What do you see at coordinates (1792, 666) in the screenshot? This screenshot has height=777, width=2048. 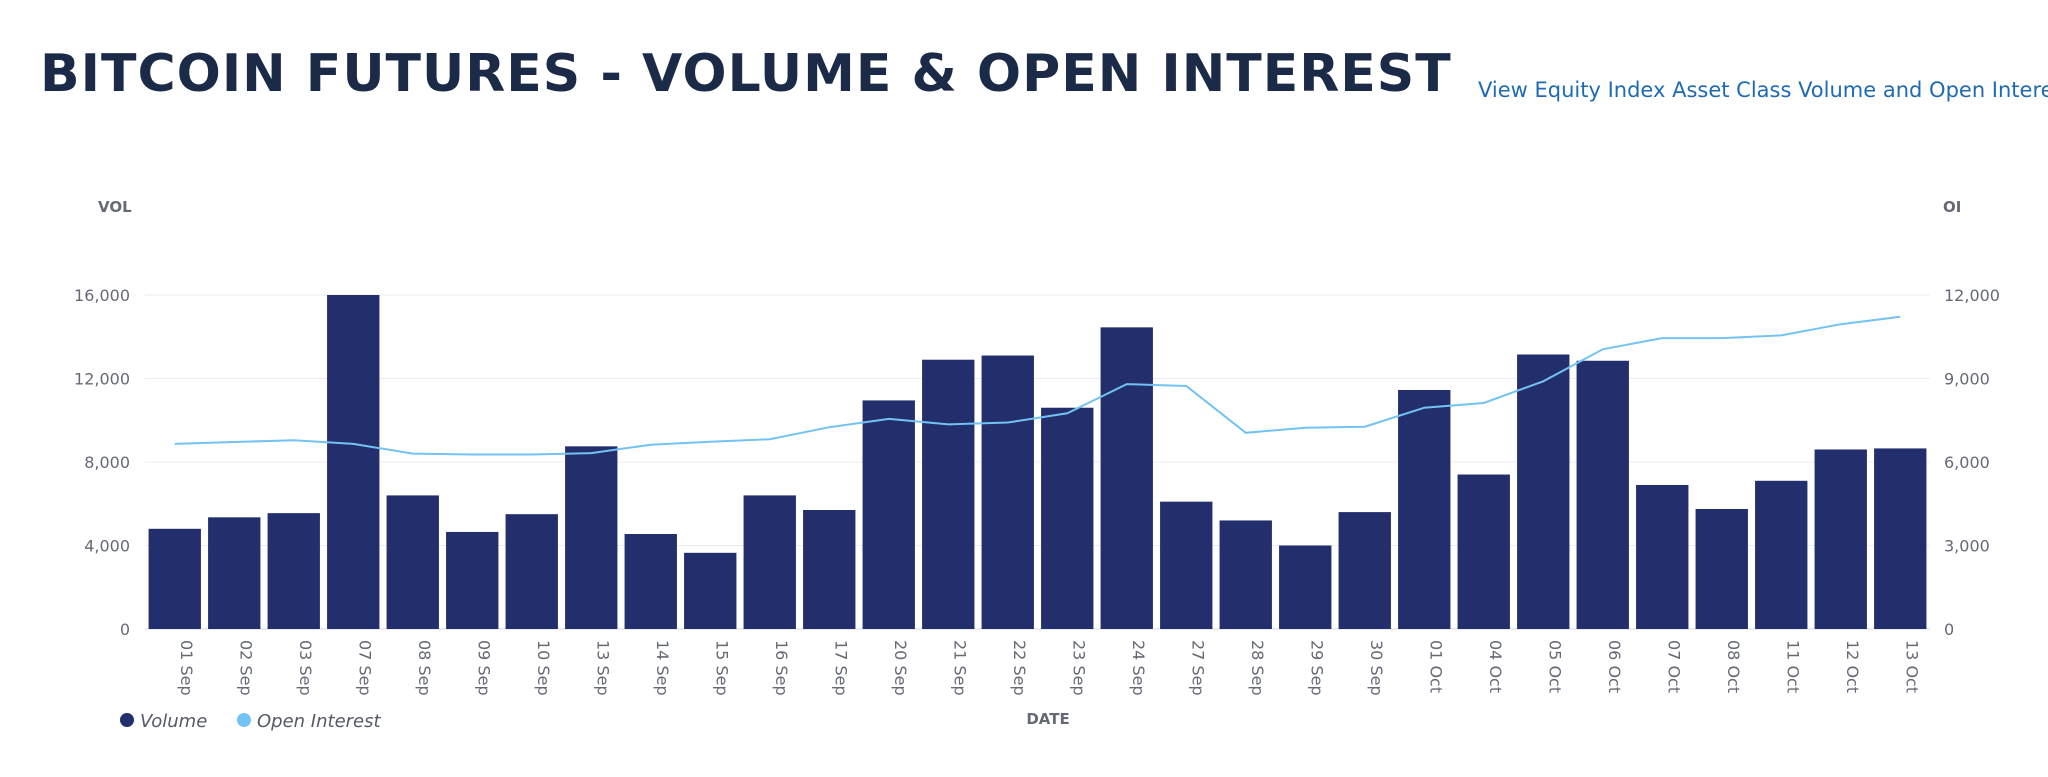 I see `x-axis-tick-label: 11 Oct` at bounding box center [1792, 666].